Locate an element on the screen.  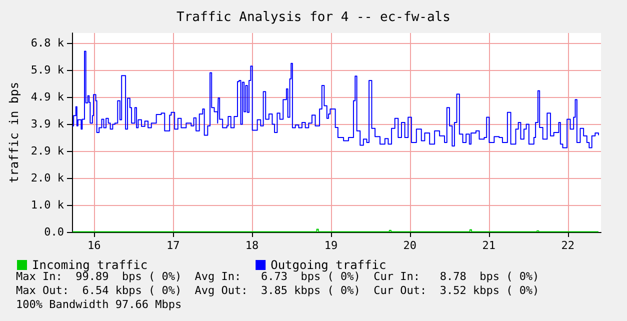
chart-title: Traffic Analysis for 4 -- ec-fw-als is located at coordinates (313, 17).